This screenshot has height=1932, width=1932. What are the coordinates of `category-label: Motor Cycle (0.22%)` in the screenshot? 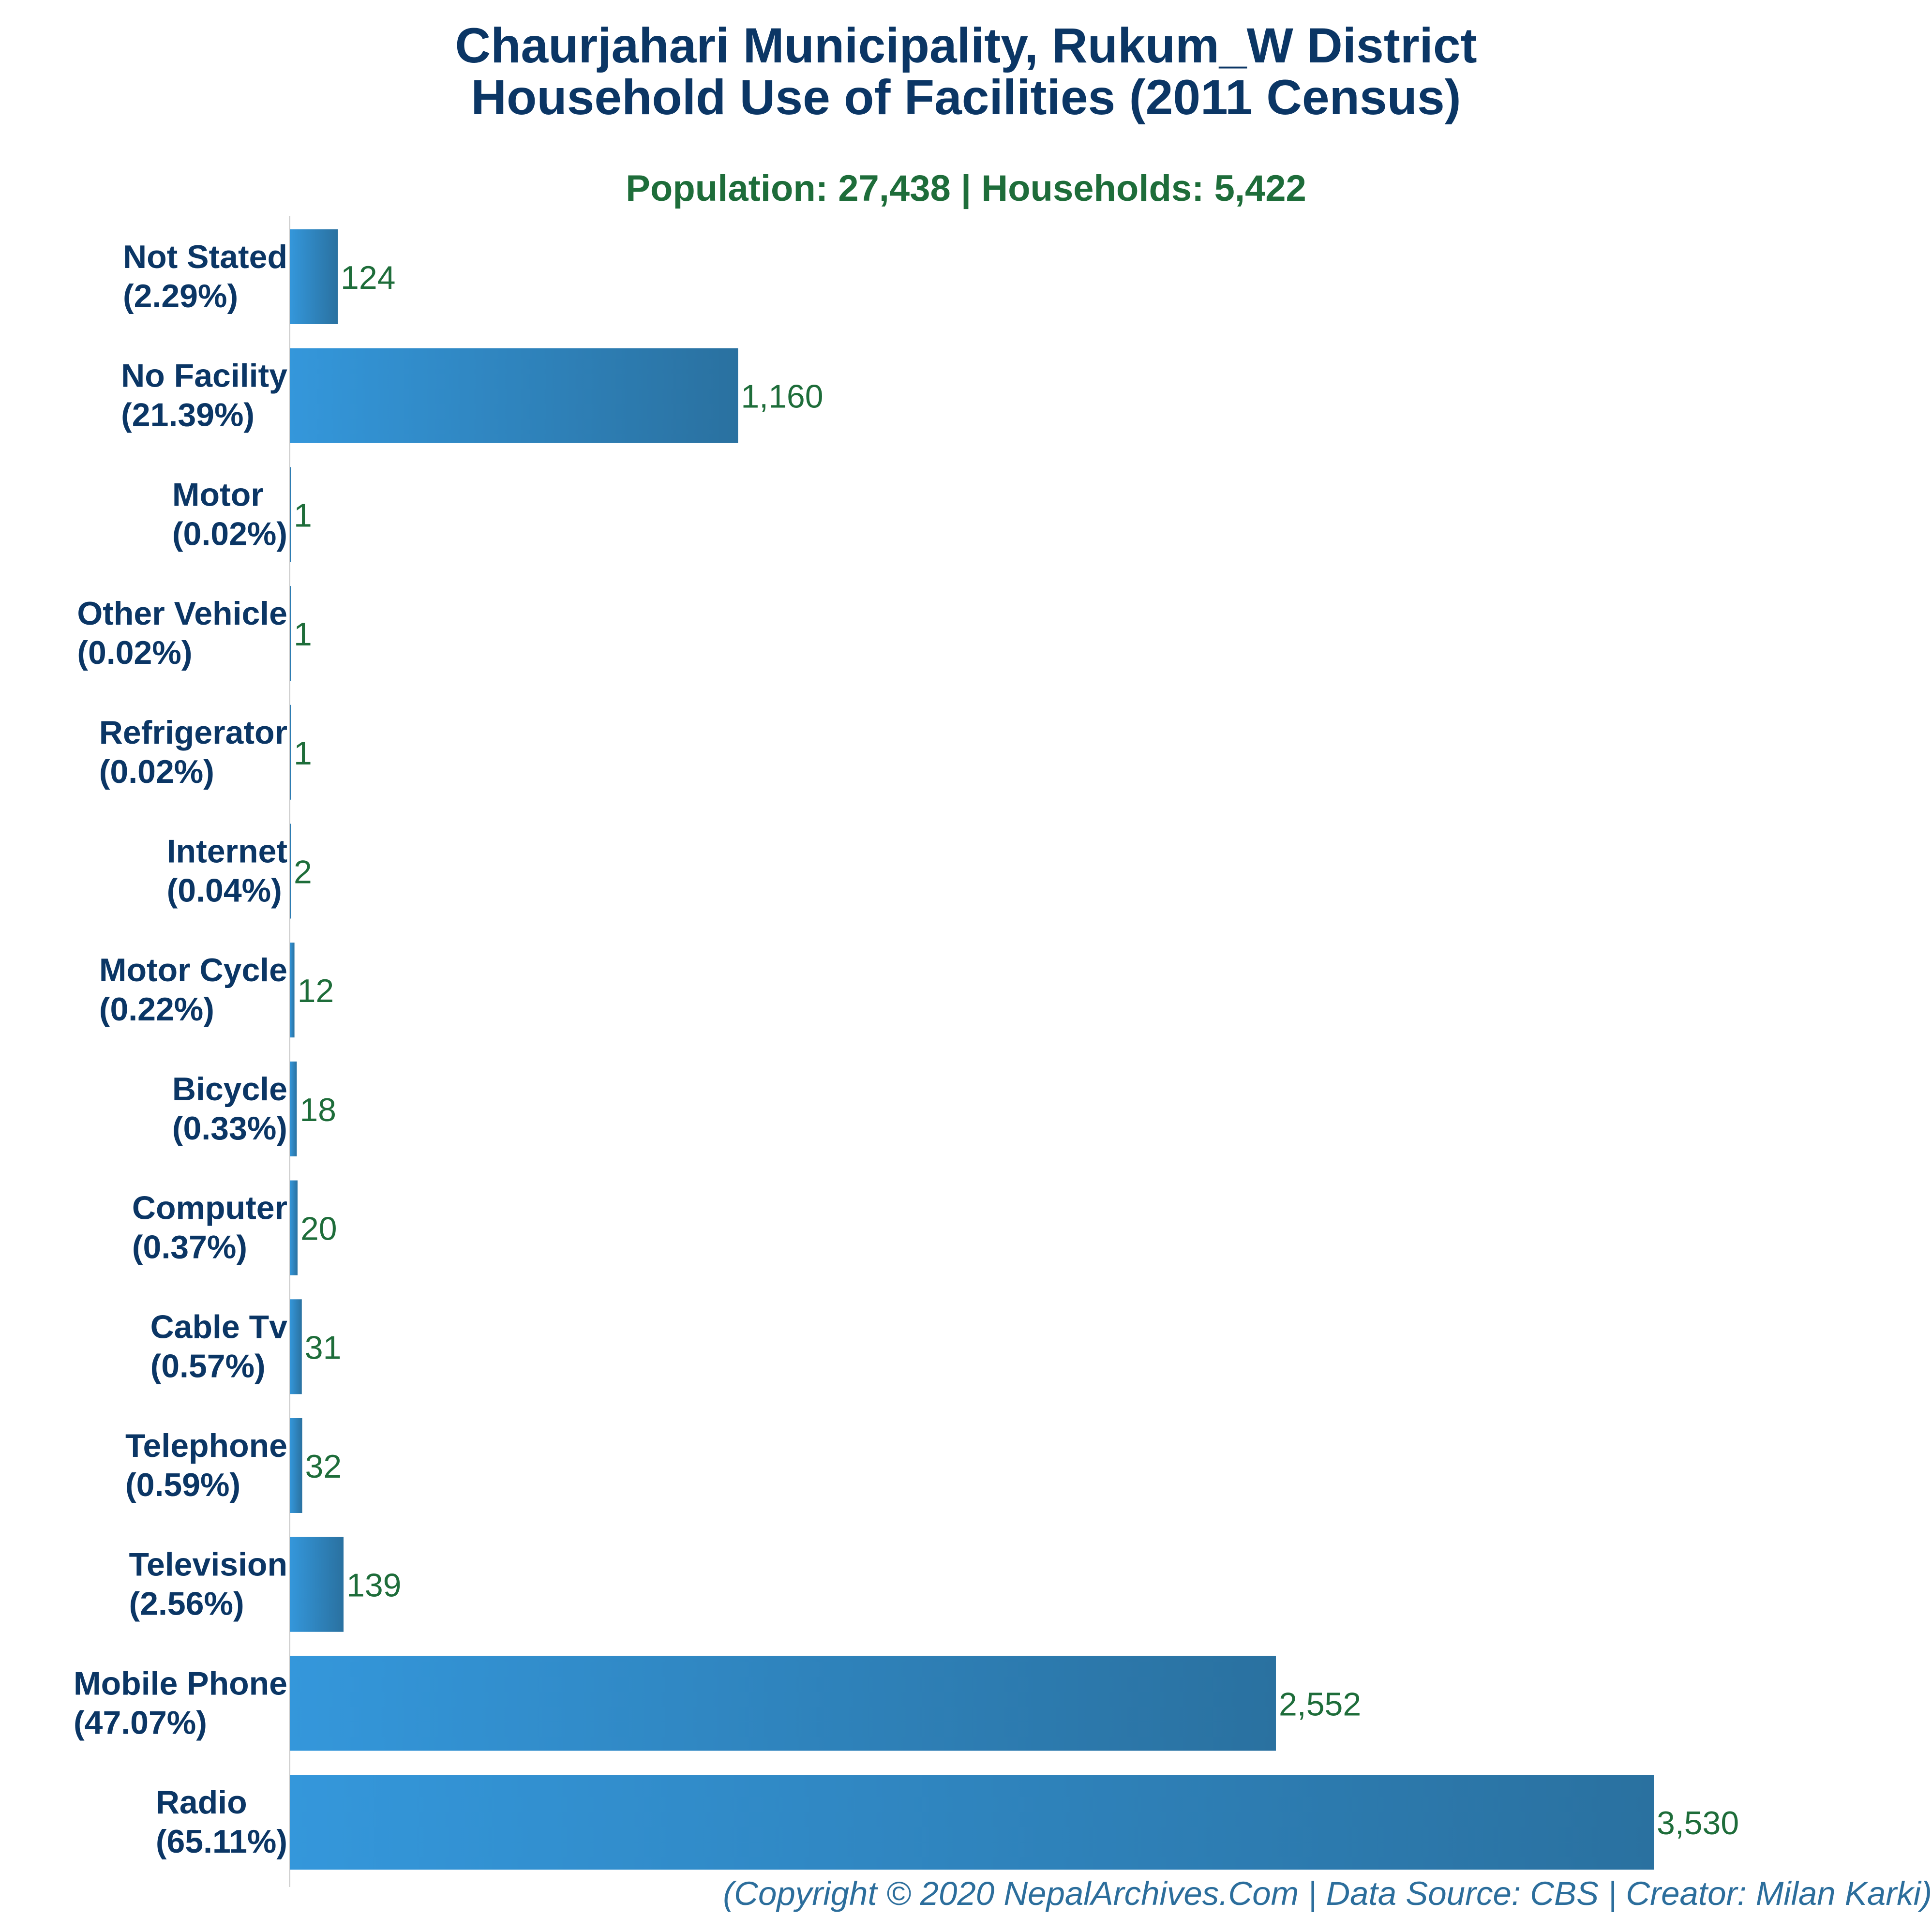 It's located at (193, 990).